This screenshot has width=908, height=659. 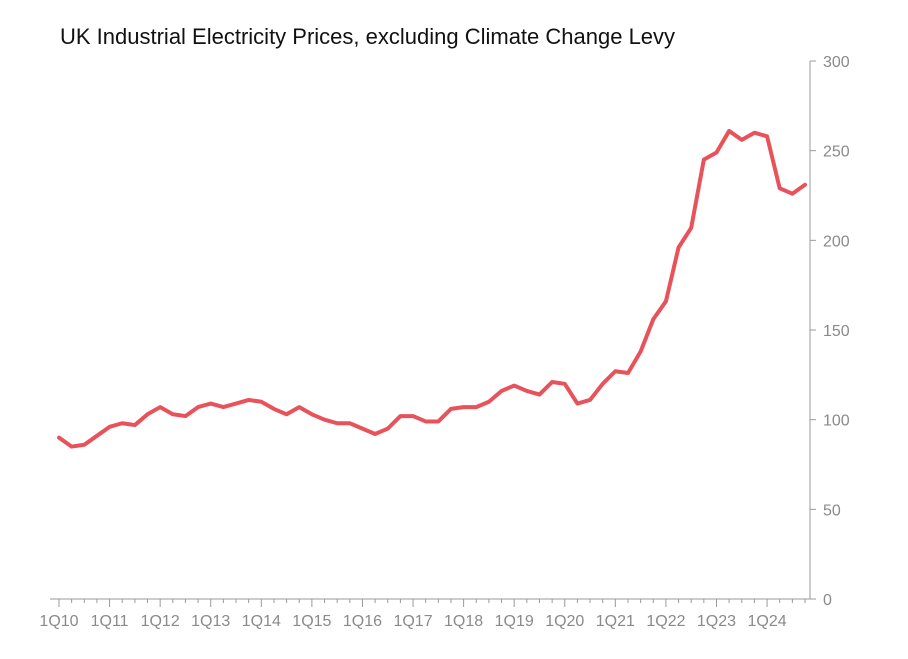 I want to click on x-tick-label: 1Q18, so click(x=463, y=621).